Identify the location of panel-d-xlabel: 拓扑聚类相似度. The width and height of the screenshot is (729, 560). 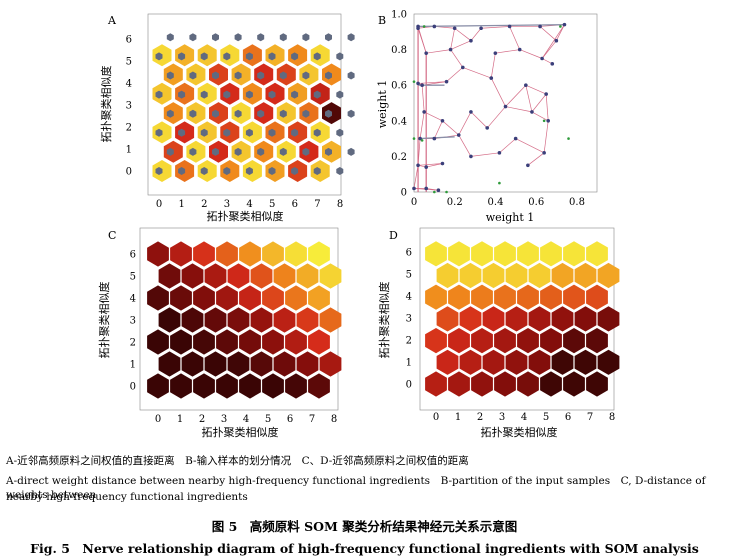
(519, 432).